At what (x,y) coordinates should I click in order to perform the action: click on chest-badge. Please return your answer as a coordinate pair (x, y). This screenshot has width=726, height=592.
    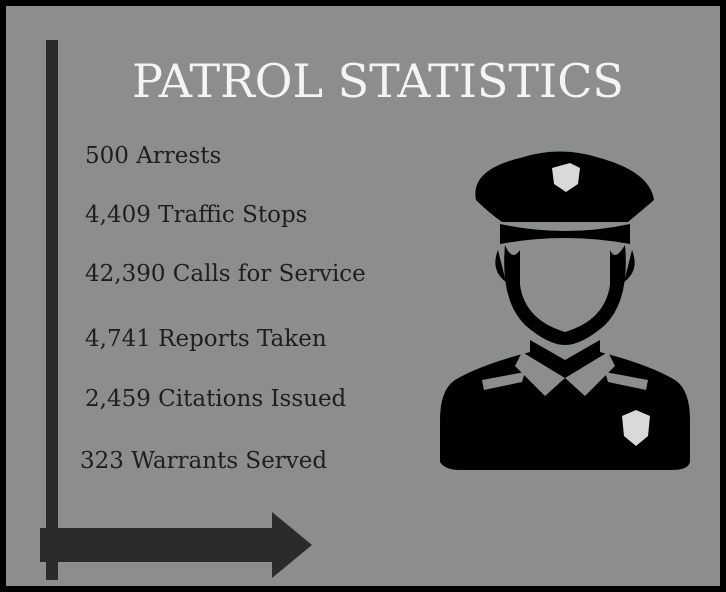
    Looking at the image, I should click on (636, 428).